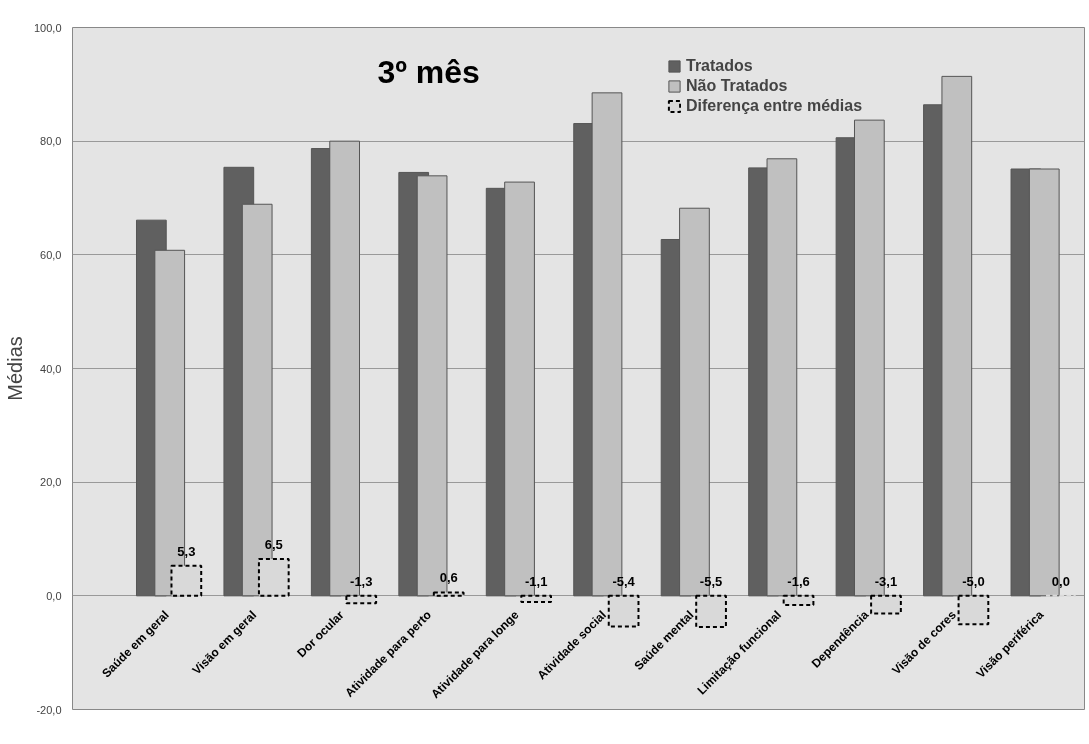 The image size is (1089, 744). I want to click on data-label: -5,4, so click(624, 581).